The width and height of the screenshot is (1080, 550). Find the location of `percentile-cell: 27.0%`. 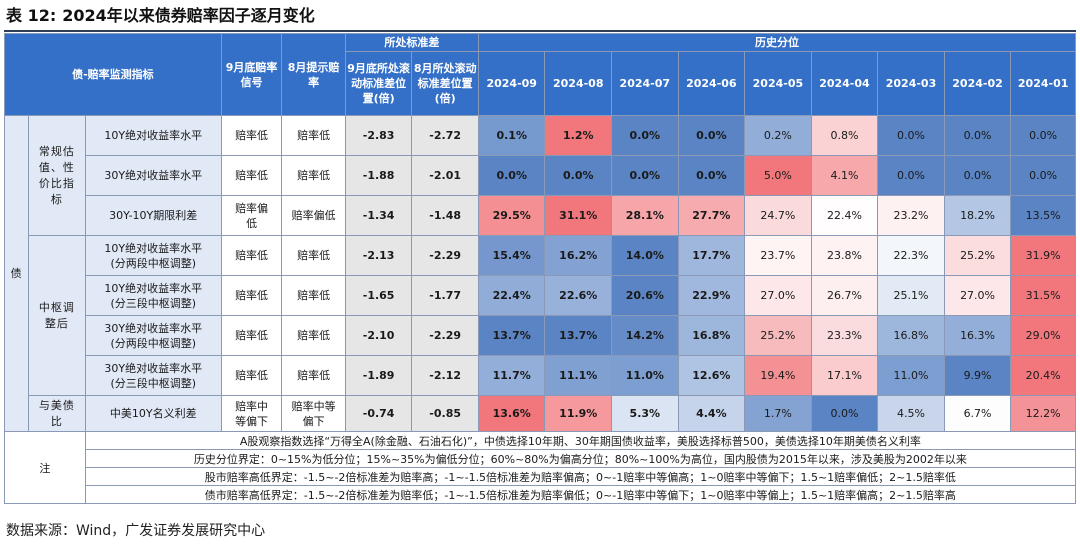

percentile-cell: 27.0% is located at coordinates (977, 295).